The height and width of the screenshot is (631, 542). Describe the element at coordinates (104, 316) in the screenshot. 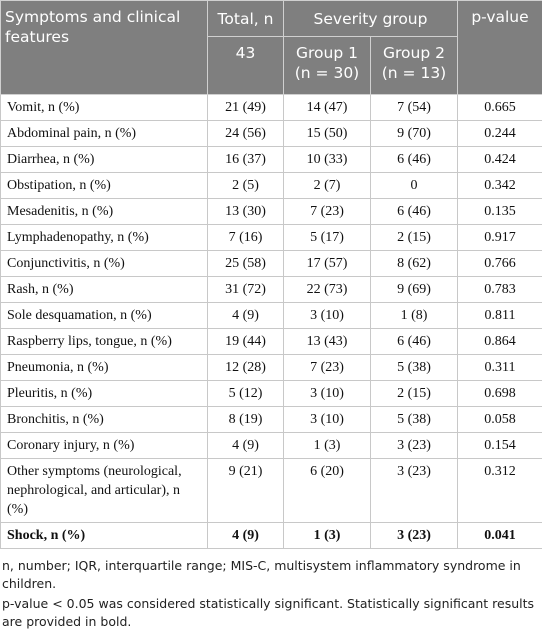

I see `row-label: Sole desquamation, n (%)` at that location.